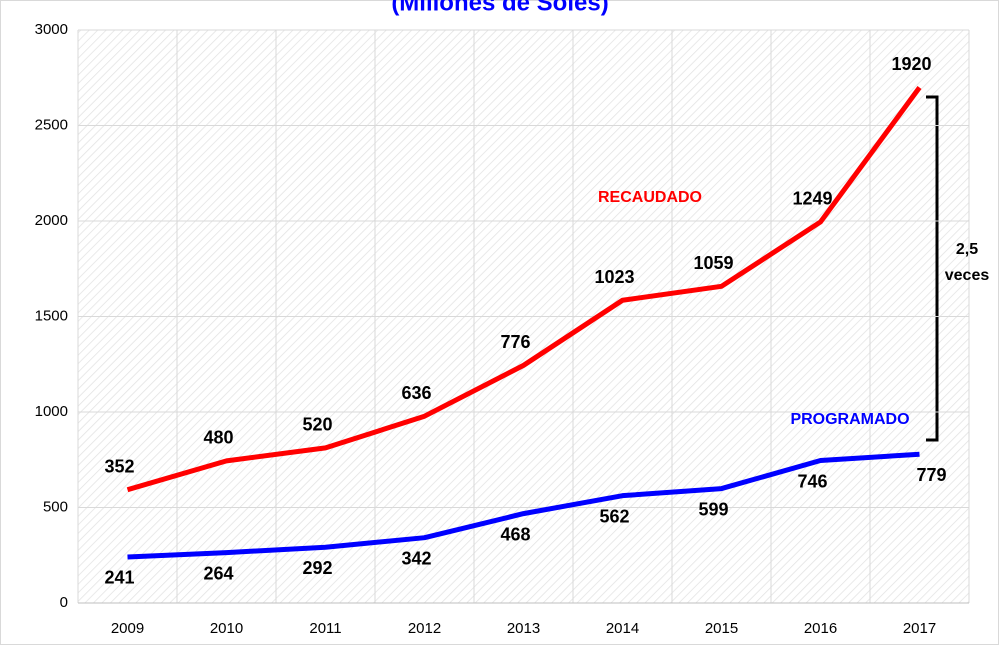  Describe the element at coordinates (614, 277) in the screenshot. I see `data-label: 1023` at that location.